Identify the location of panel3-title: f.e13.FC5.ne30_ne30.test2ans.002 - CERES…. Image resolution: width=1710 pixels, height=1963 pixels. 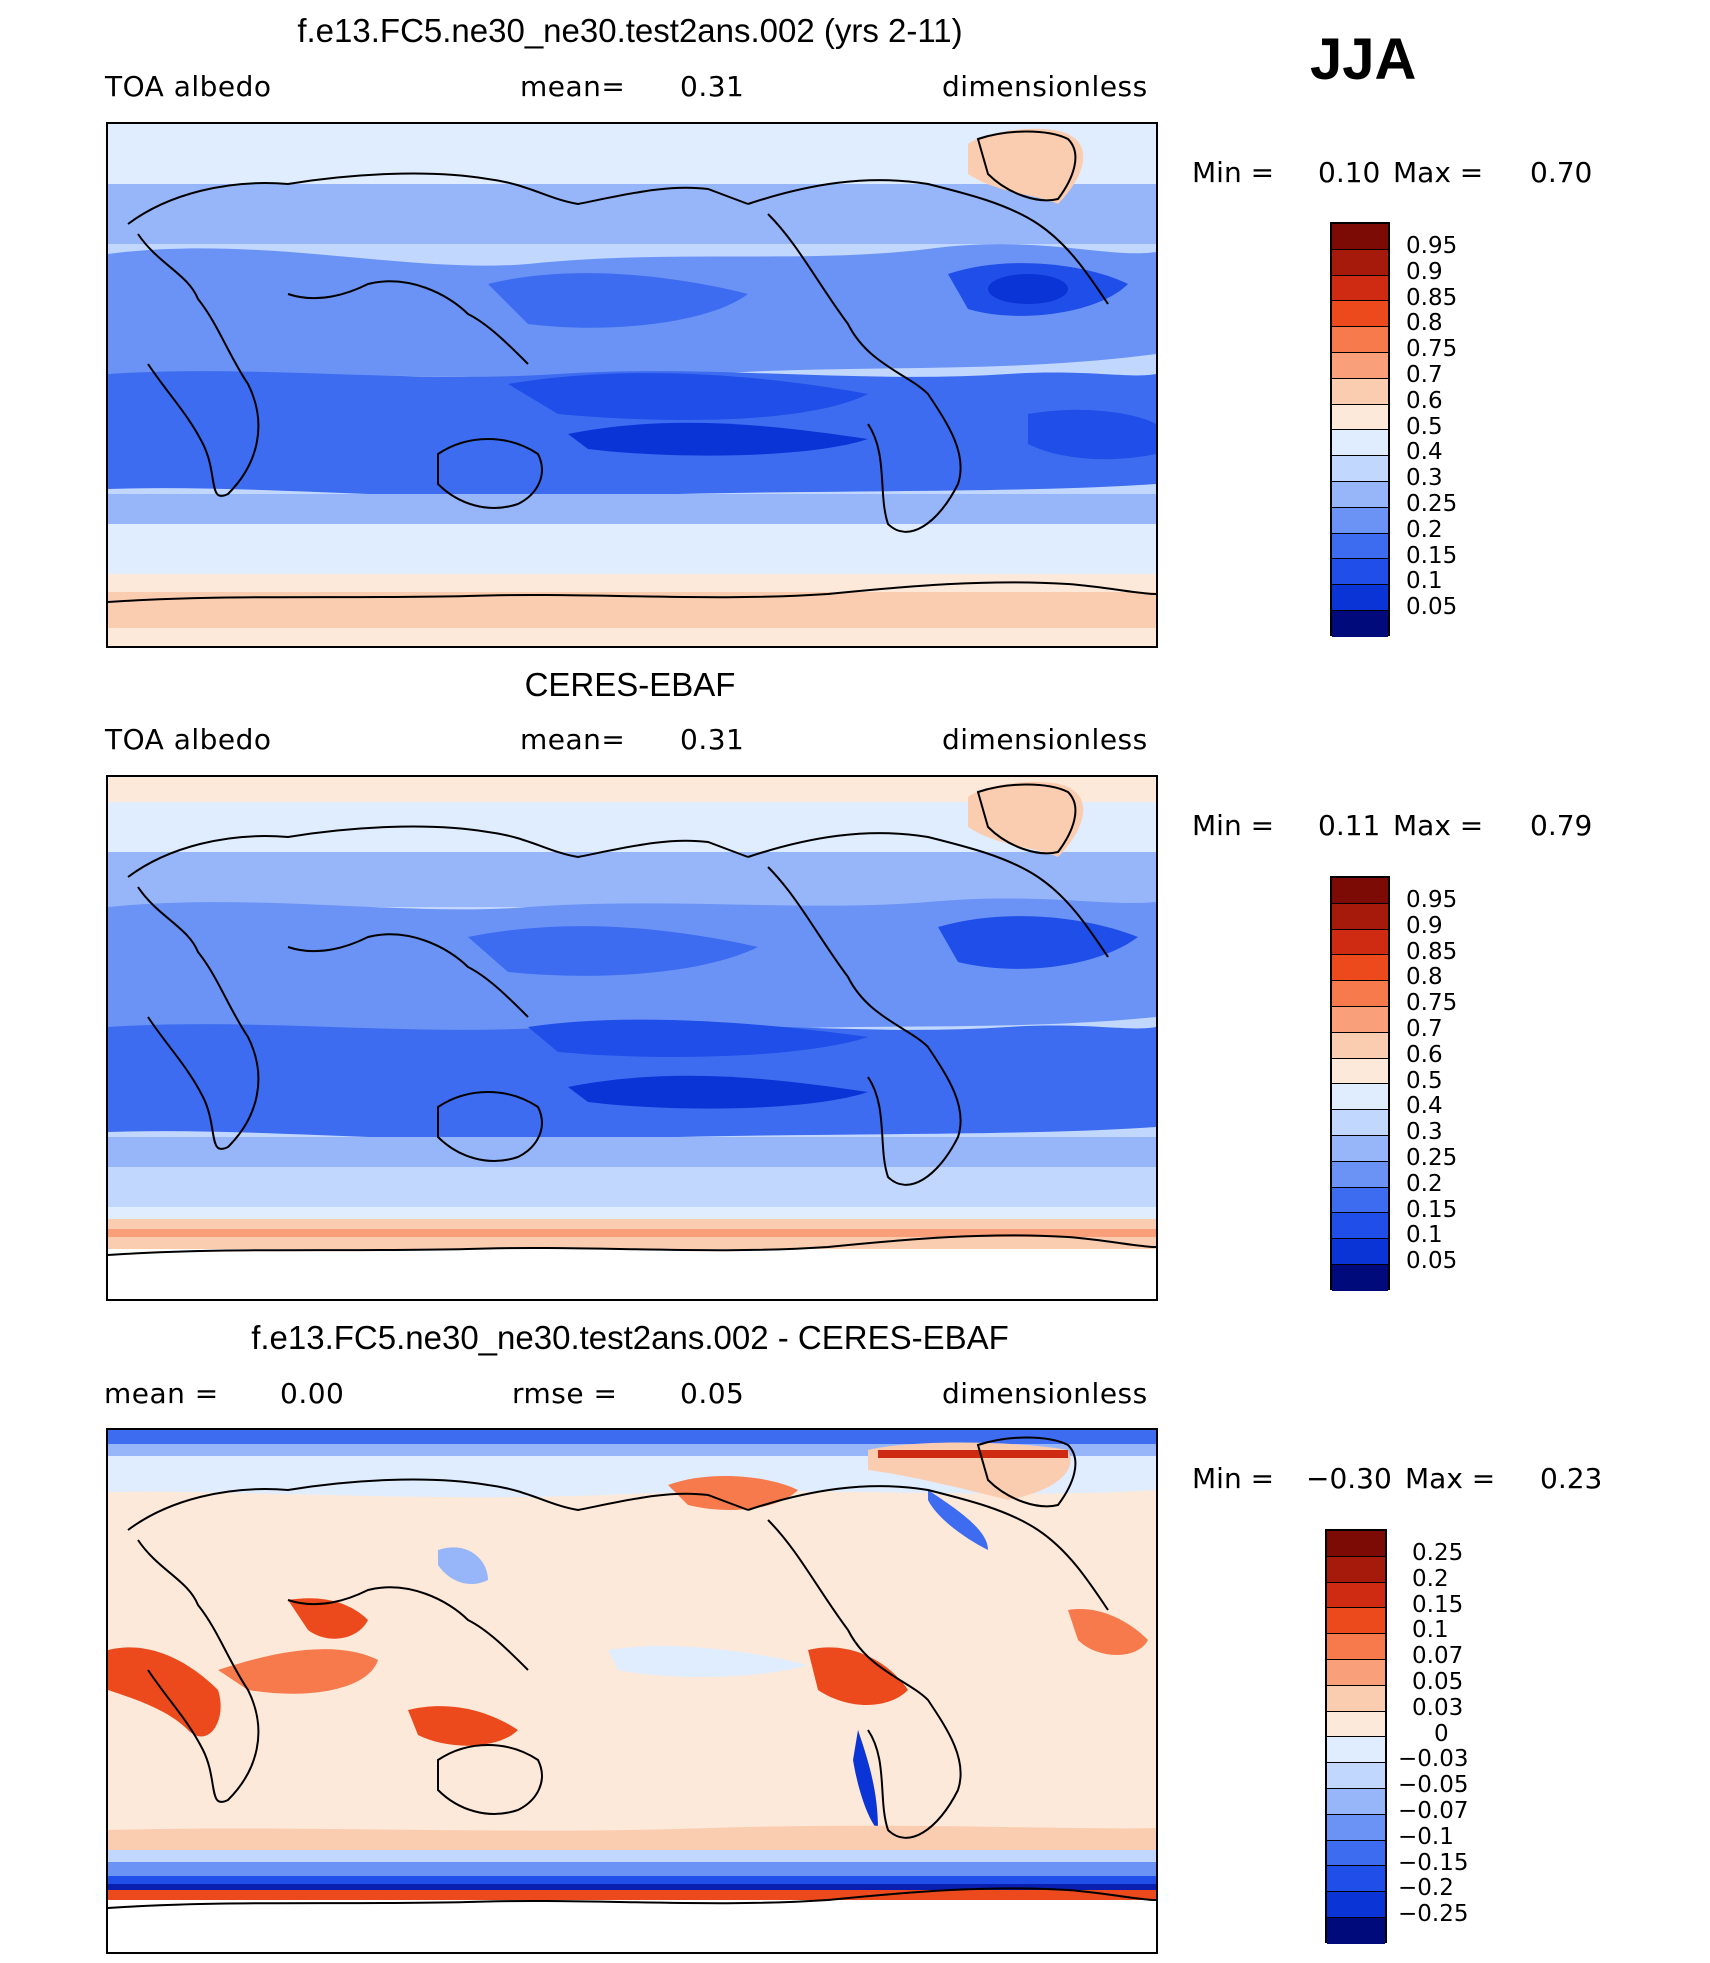
(630, 1337).